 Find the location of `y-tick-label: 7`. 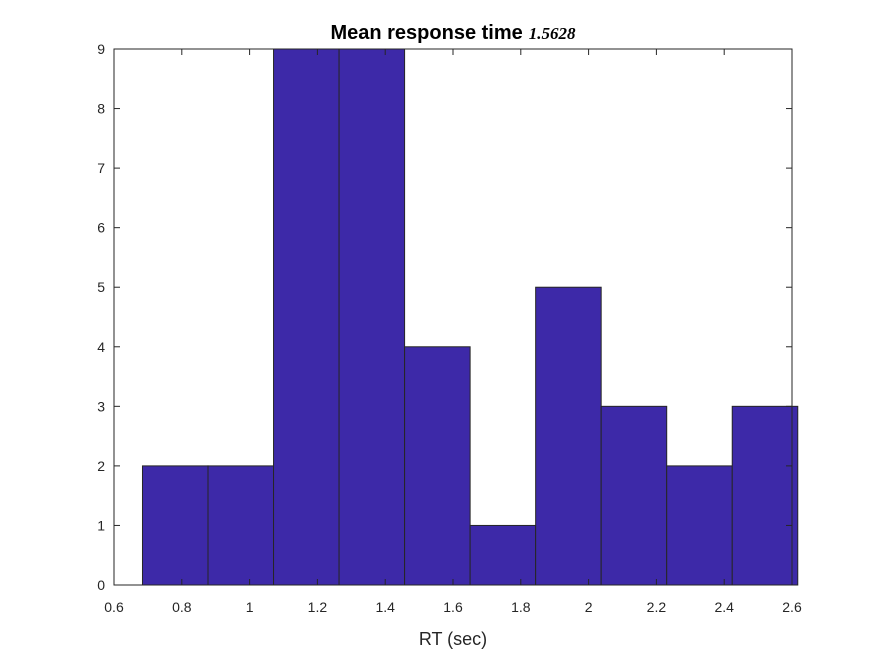

y-tick-label: 7 is located at coordinates (101, 168).